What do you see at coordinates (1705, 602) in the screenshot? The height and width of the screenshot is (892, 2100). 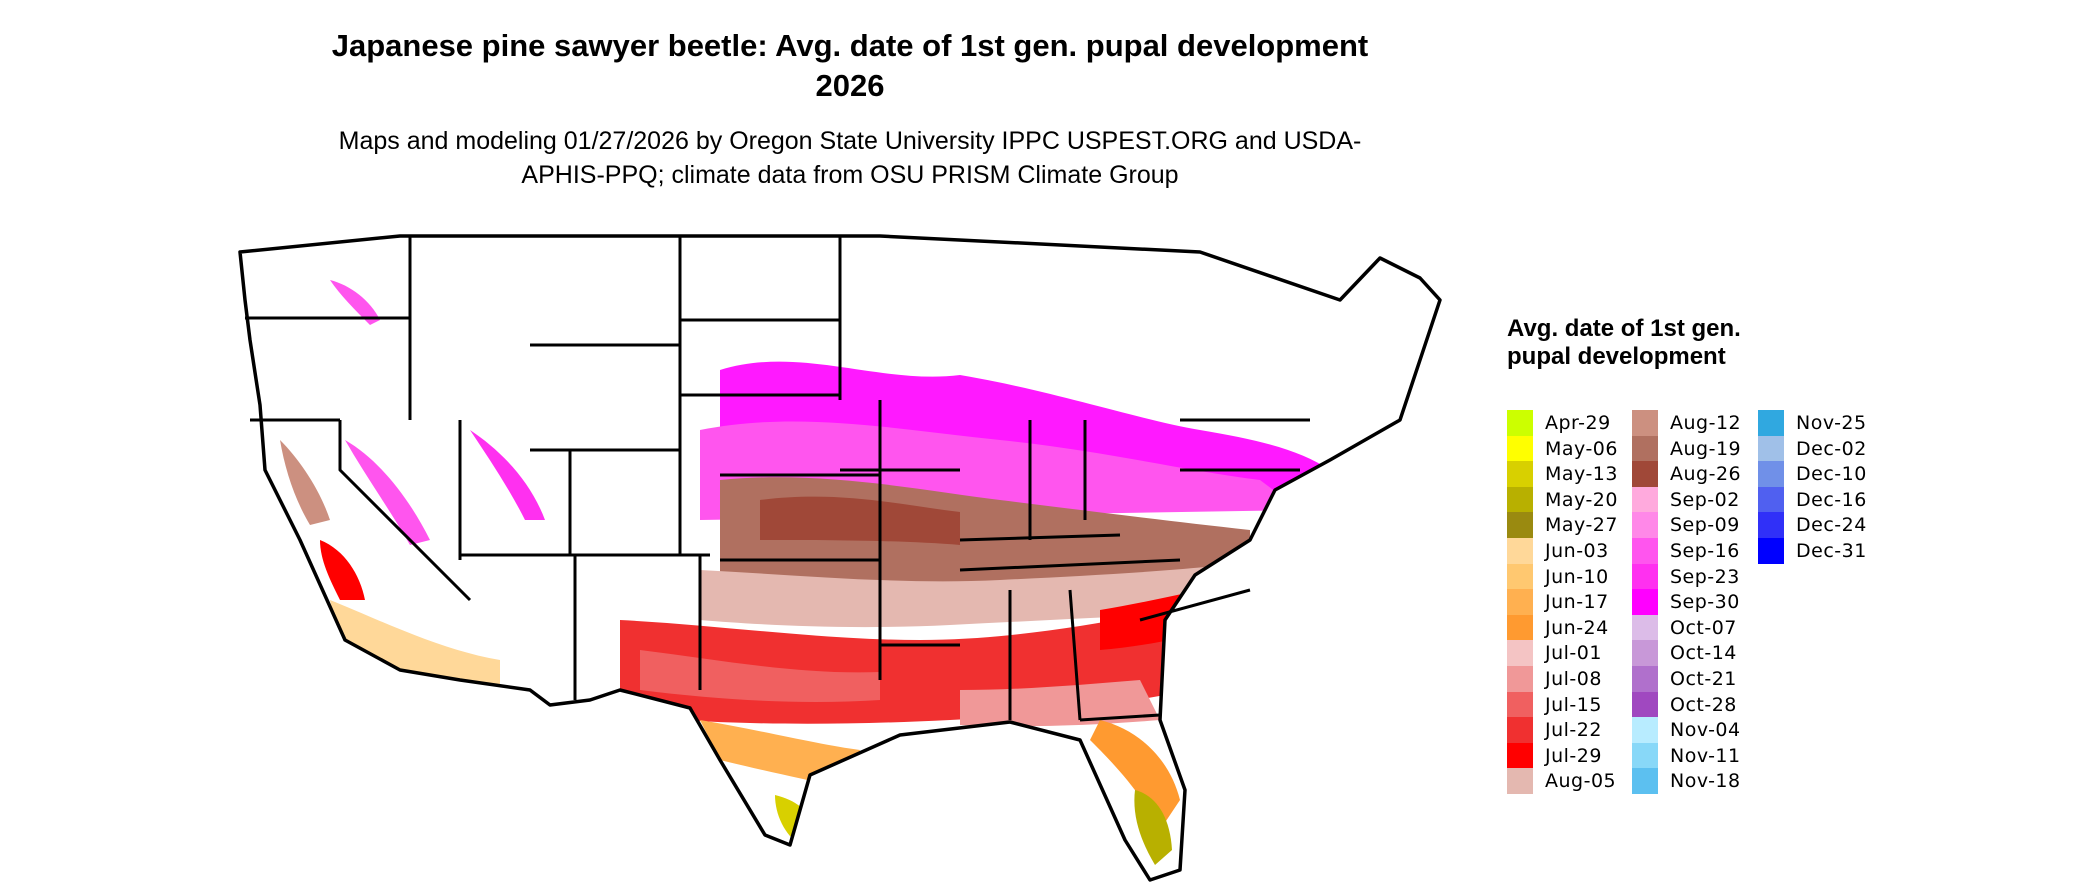 I see `legend-label: Sep-30` at bounding box center [1705, 602].